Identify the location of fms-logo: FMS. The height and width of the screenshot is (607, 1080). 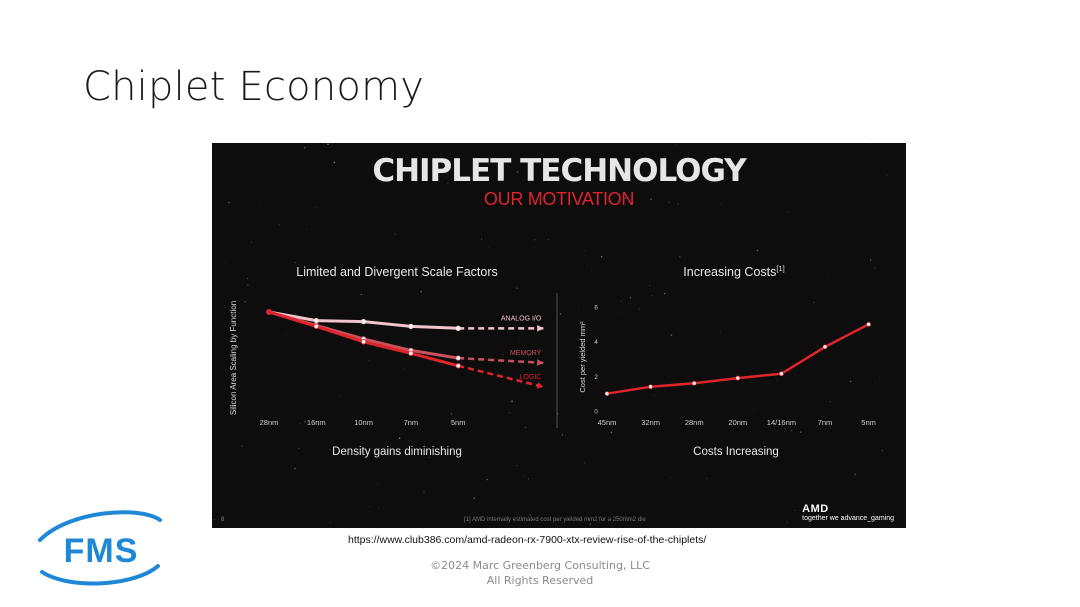
(100, 548).